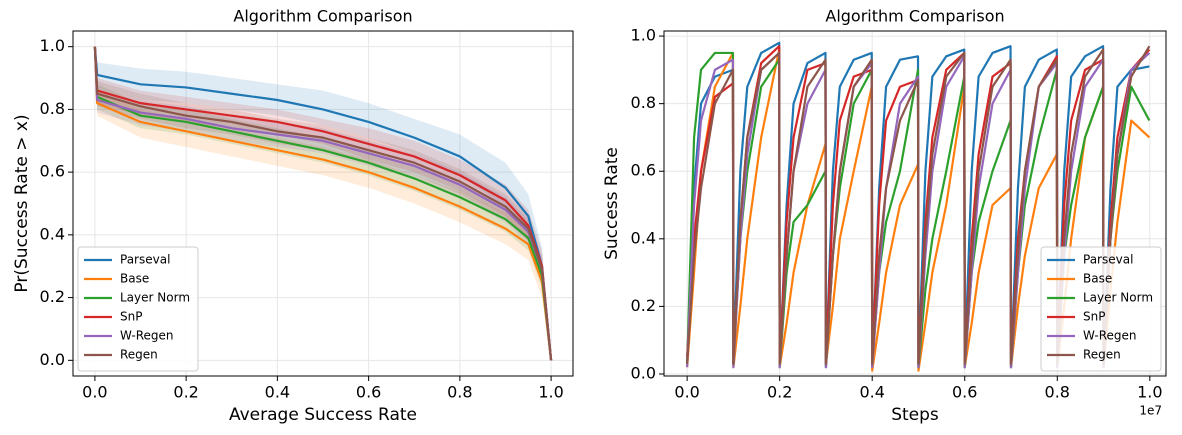  I want to click on x-offset-label: 1e7, so click(1150, 411).